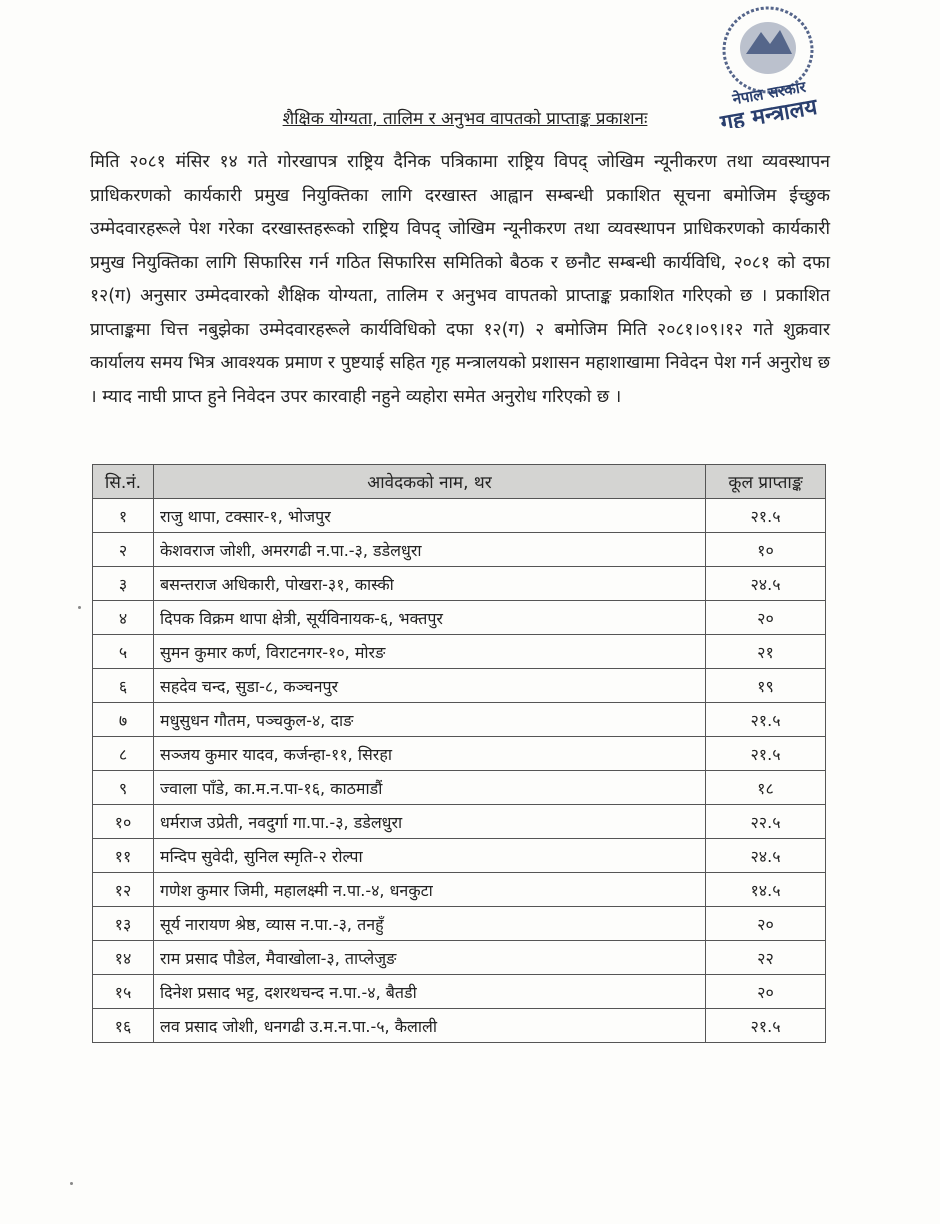 Image resolution: width=940 pixels, height=1224 pixels. Describe the element at coordinates (123, 685) in the screenshot. I see `serial-cell: ६` at that location.